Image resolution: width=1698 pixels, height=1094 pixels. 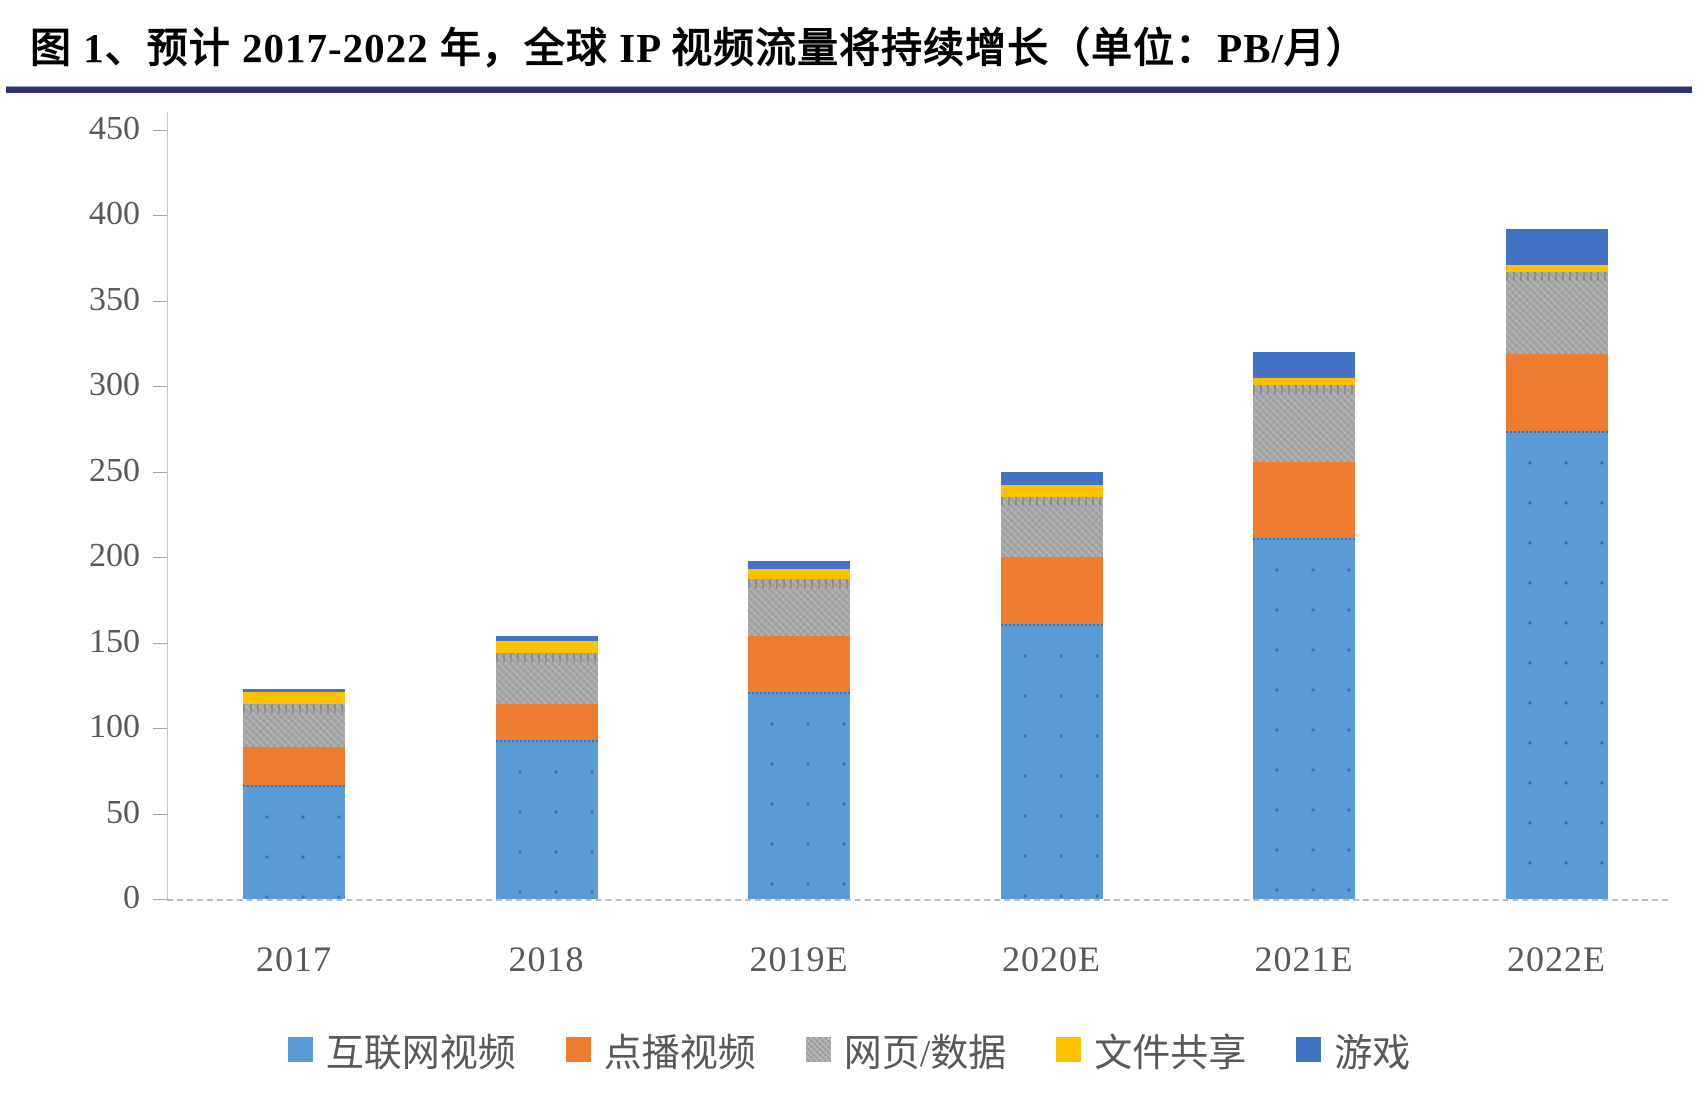 What do you see at coordinates (123, 812) in the screenshot?
I see `y-axis-tick-label: 50` at bounding box center [123, 812].